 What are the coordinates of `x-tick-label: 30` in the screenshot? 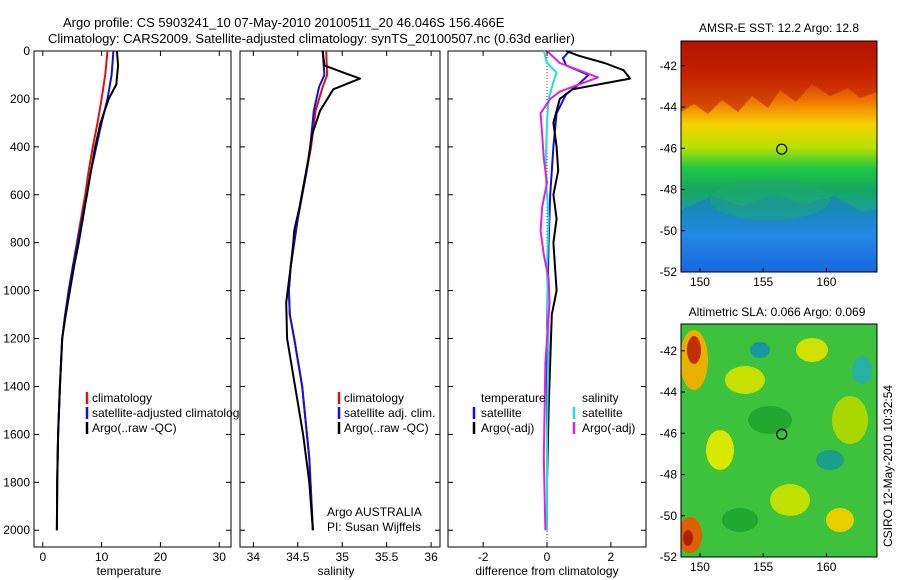 It's located at (220, 557).